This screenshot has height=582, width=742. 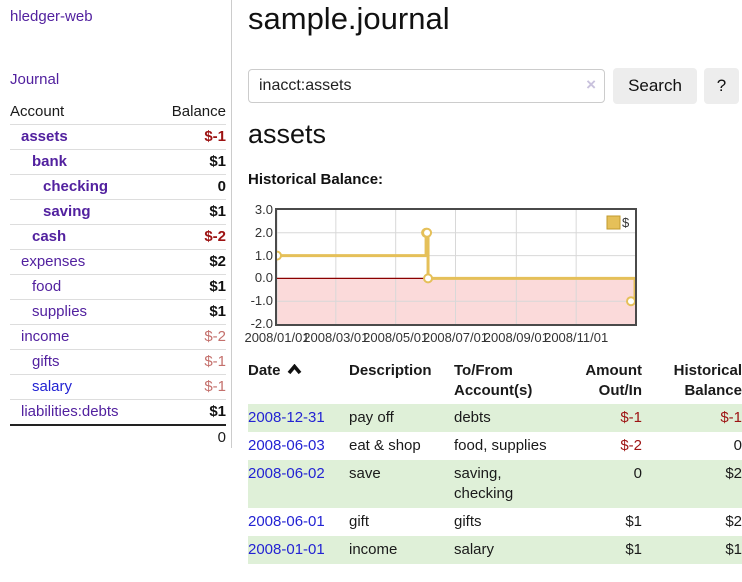 What do you see at coordinates (198, 111) in the screenshot?
I see `accounts-col-balance: Balance` at bounding box center [198, 111].